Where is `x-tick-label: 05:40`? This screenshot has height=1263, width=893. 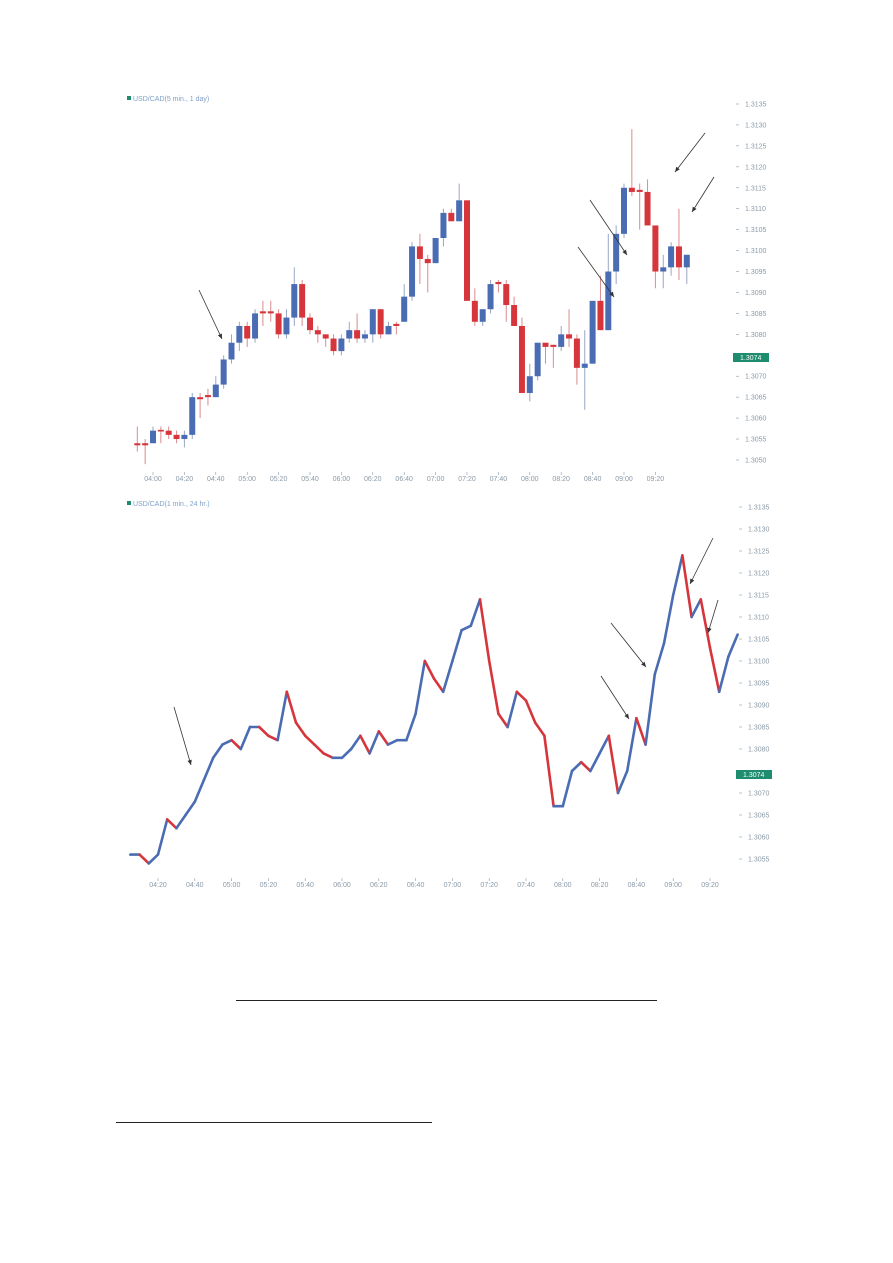
x-tick-label: 05:40 is located at coordinates (305, 885).